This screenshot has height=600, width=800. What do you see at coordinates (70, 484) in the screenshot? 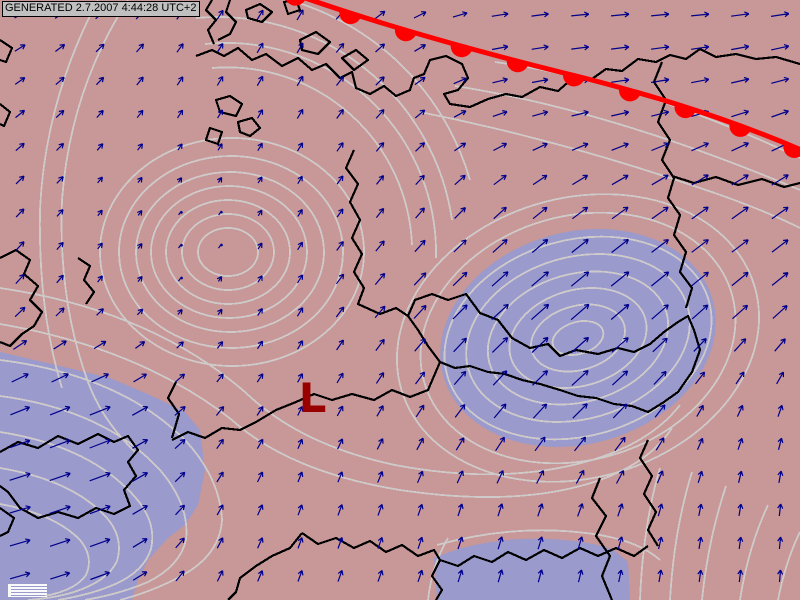
I see `switzerland-border` at bounding box center [70, 484].